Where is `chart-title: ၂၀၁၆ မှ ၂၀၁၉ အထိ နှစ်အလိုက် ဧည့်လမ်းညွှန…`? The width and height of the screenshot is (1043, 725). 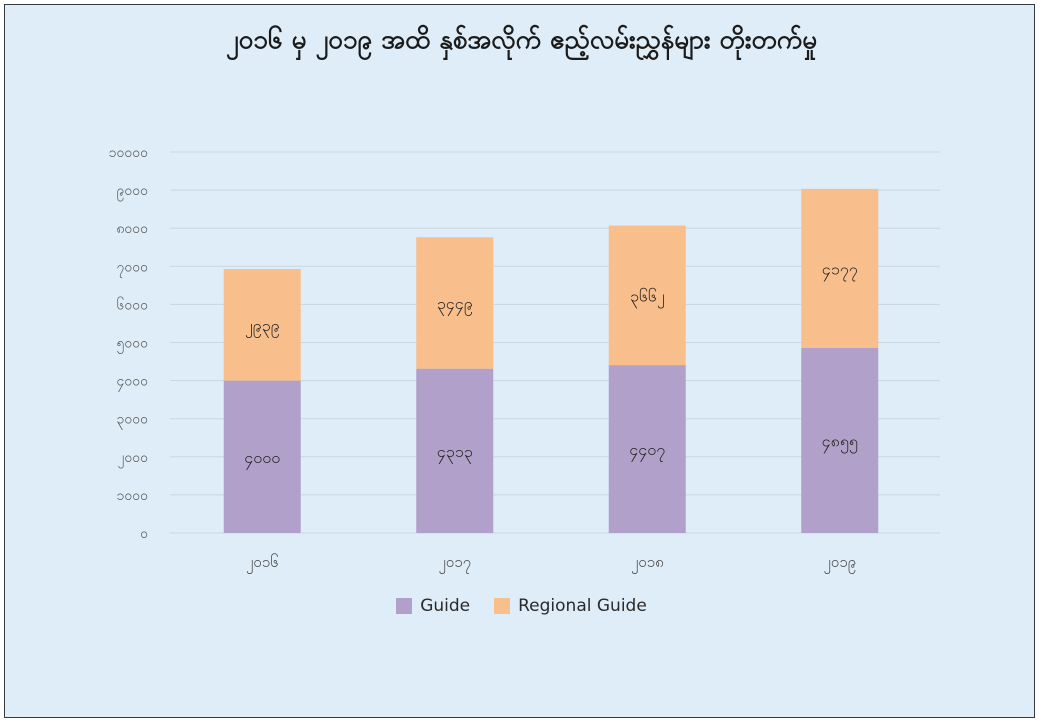 chart-title: ၂၀၁၆ မှ ၂၀၁၉ အထိ နှစ်အလိုက် ဧည့်လမ်းညွှန… is located at coordinates (521, 40).